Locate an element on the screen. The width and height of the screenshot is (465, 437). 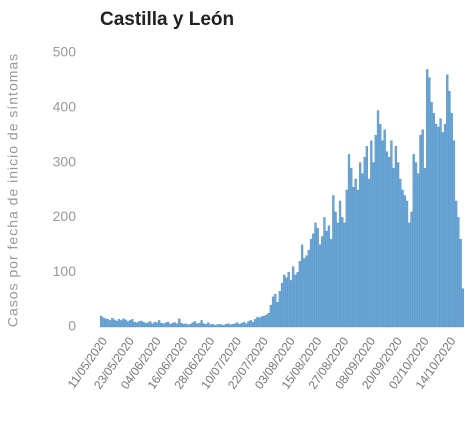
y-axis-label: Casos por fecha de inicio de síntomas is located at coordinates (13, 190).